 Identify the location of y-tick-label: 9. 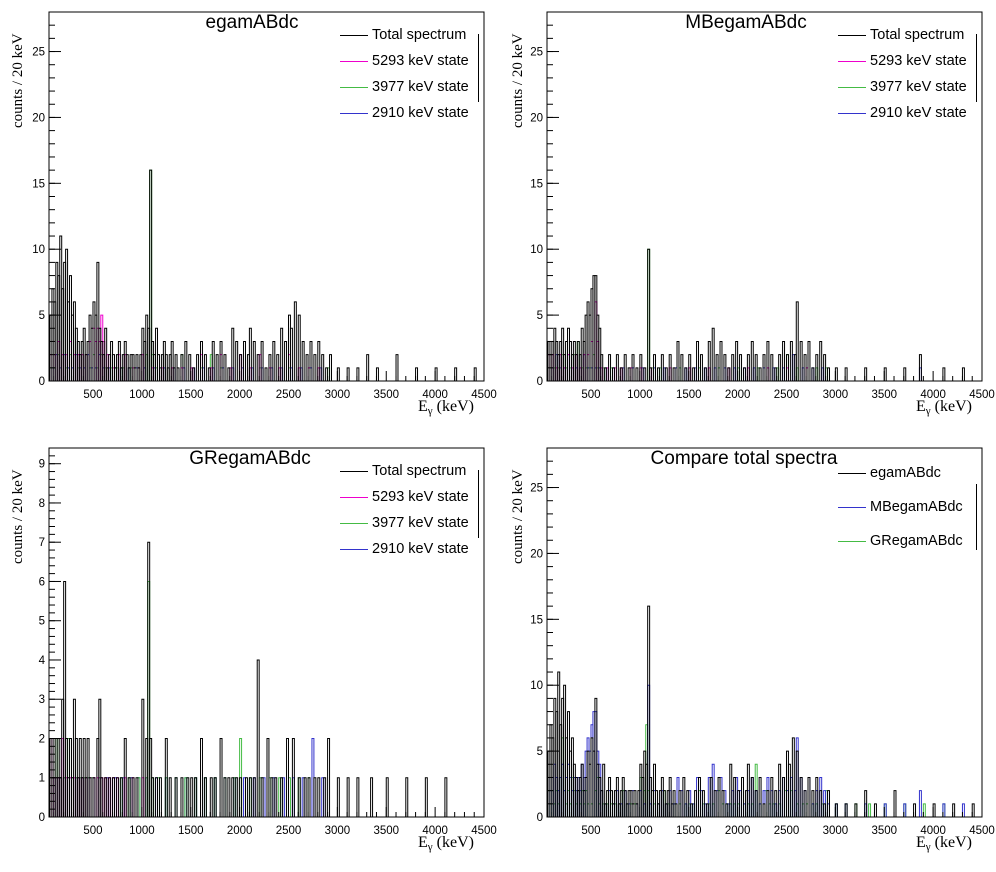
(42, 465).